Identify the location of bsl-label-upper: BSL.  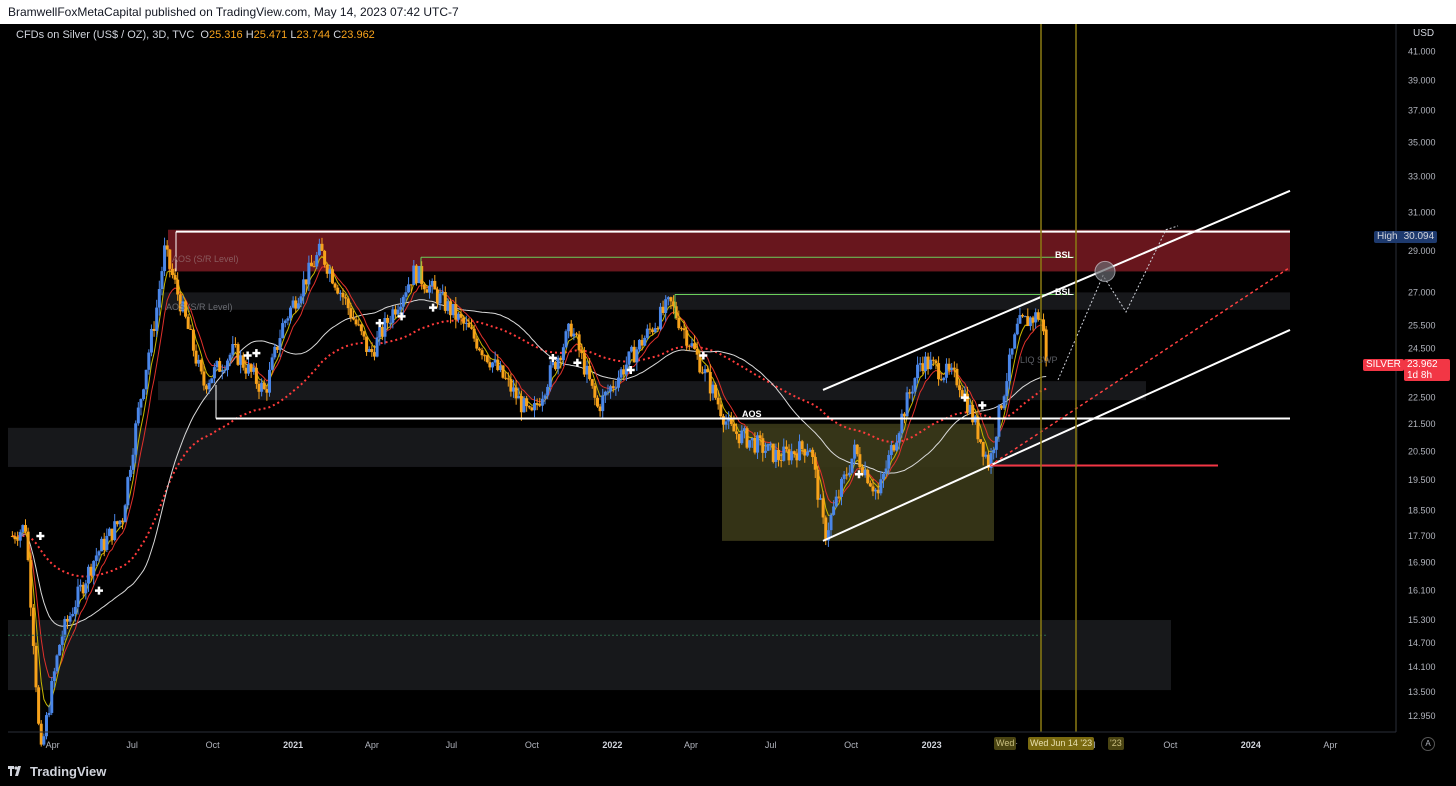
(1064, 255).